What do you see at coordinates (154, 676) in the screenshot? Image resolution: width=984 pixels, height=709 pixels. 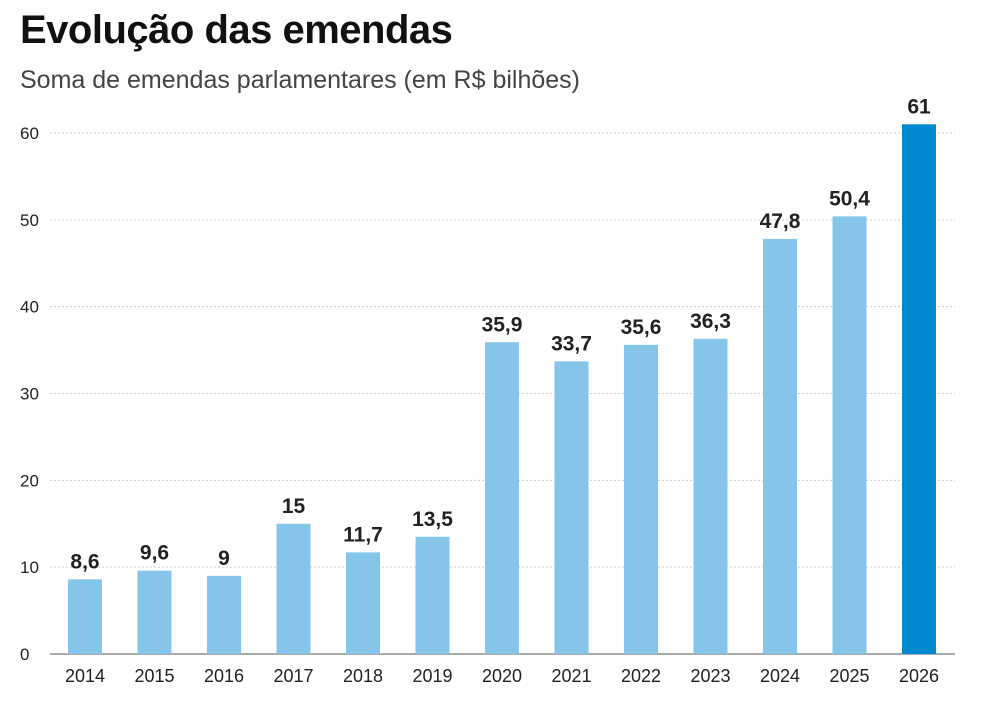 I see `x-tick-label-2015: 2015` at bounding box center [154, 676].